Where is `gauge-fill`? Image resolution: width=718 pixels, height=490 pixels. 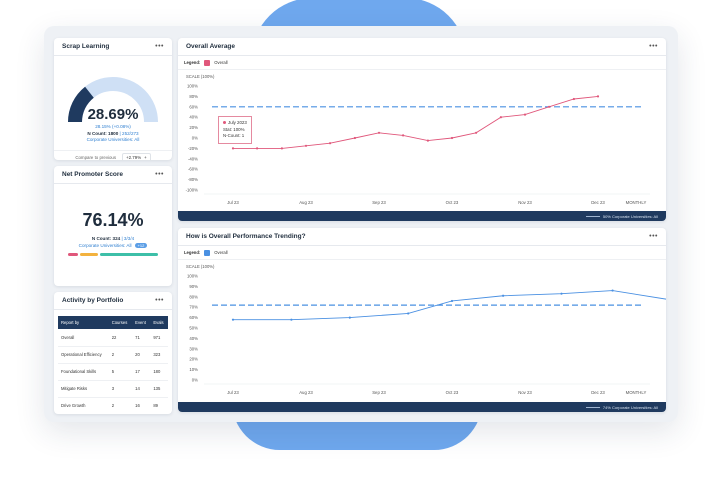
gauge-fill is located at coordinates (81, 104).